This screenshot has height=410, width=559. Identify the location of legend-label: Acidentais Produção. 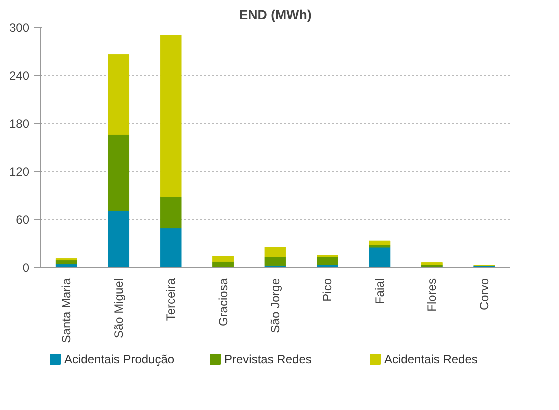
(119, 359).